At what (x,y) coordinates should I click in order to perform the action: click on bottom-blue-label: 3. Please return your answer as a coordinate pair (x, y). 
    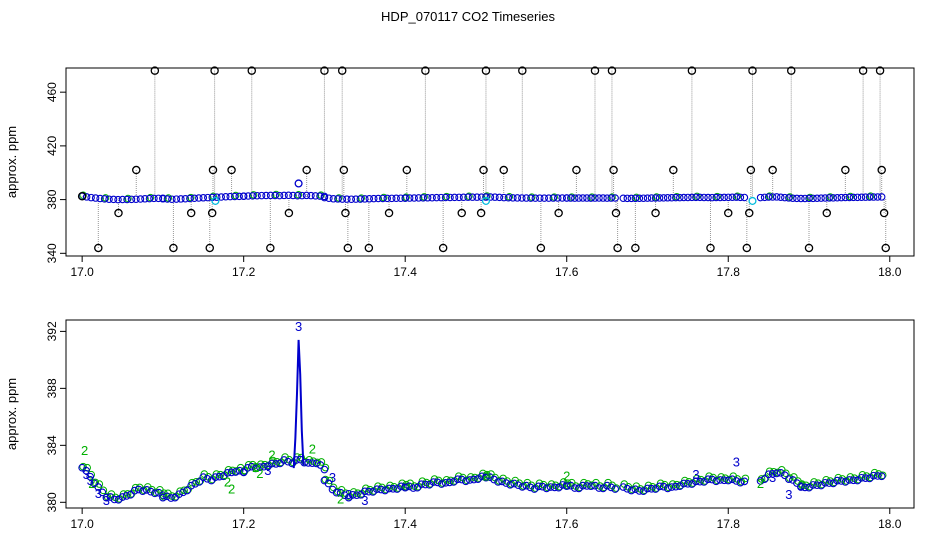
    Looking at the image, I should click on (772, 477).